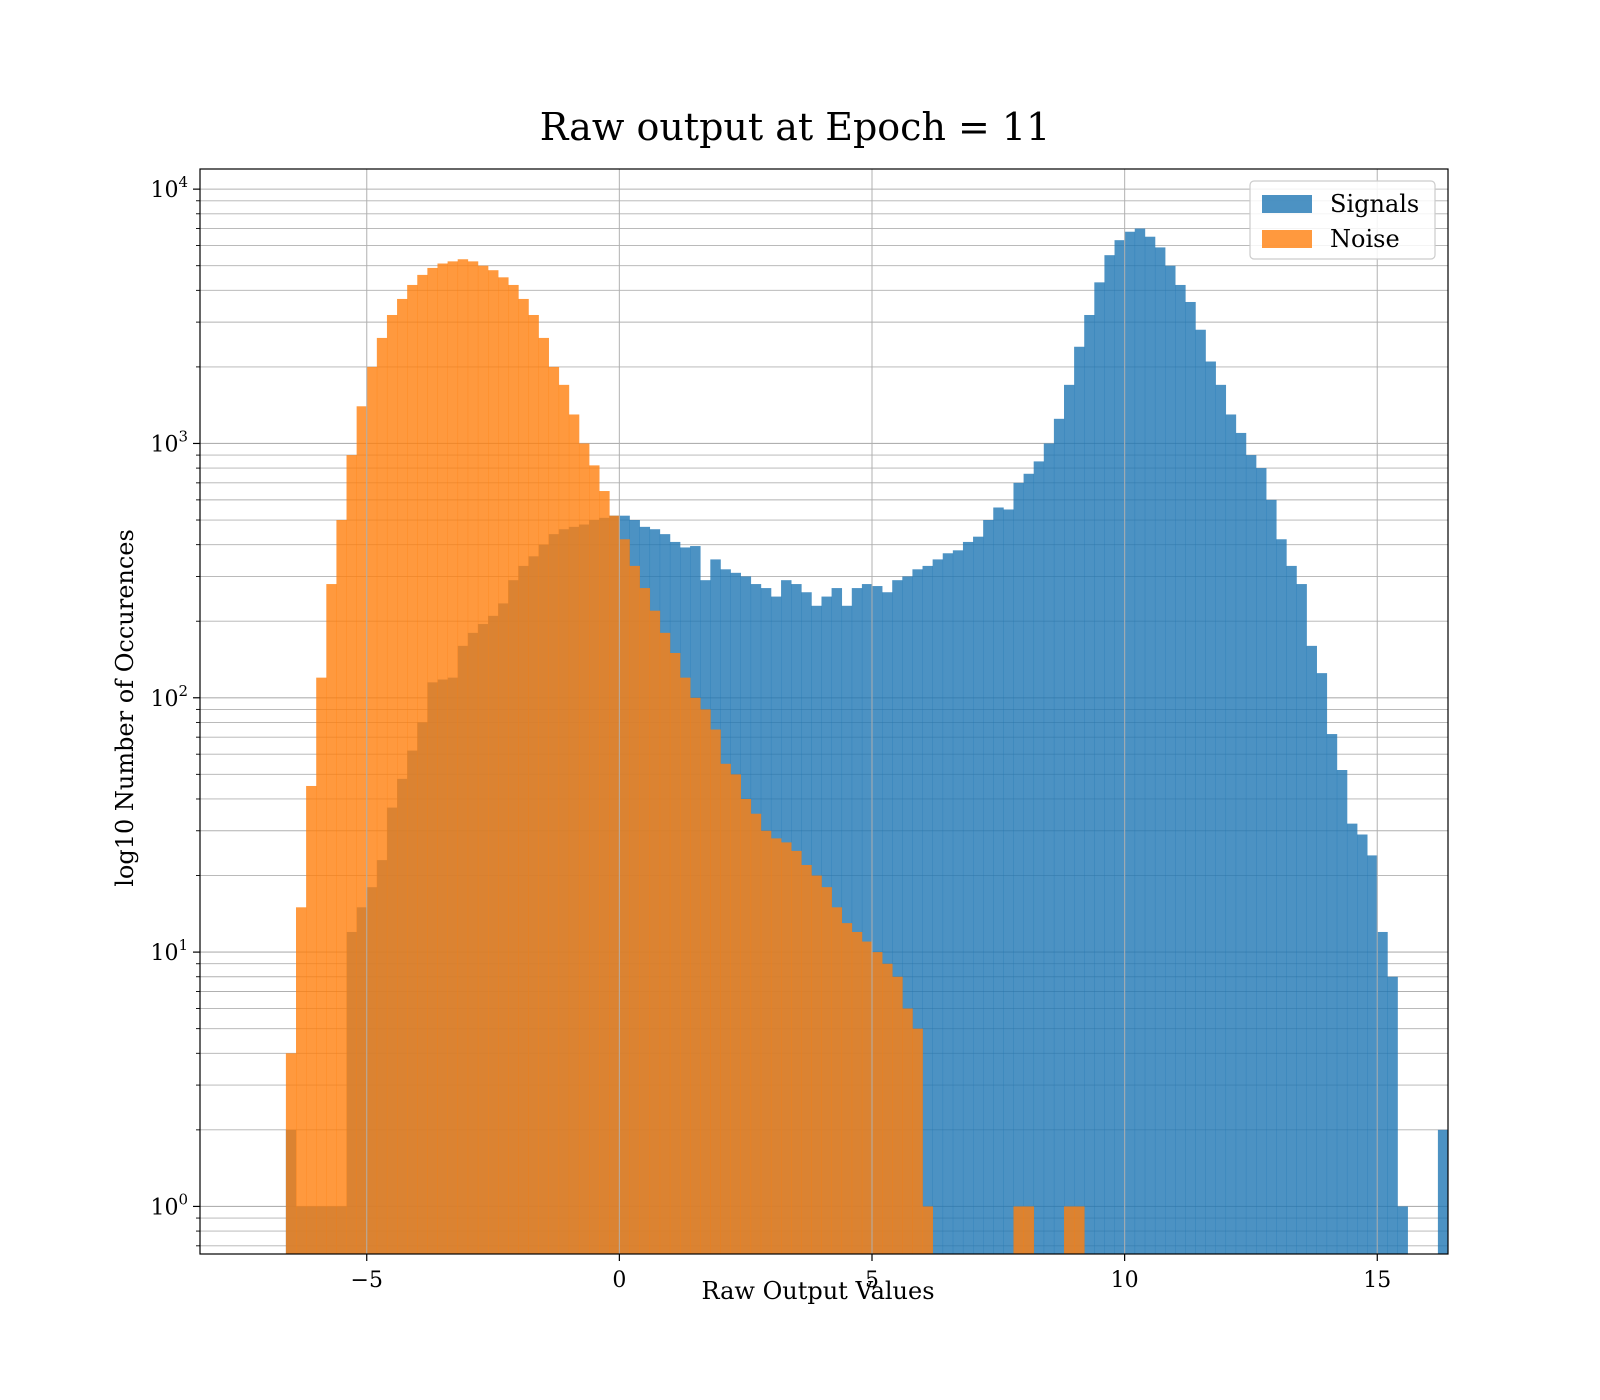 This screenshot has height=1400, width=1600. I want to click on y-tick-label: 10², so click(169, 697).